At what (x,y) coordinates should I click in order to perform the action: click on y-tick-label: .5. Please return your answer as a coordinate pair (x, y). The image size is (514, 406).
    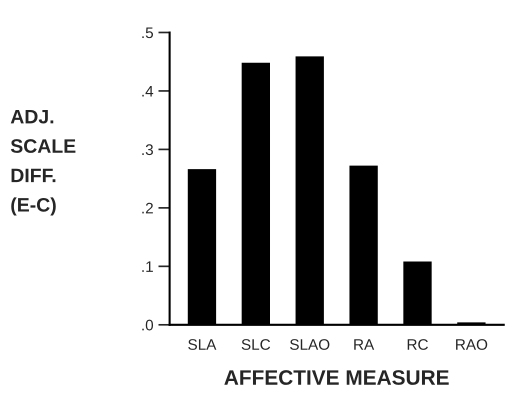
    Looking at the image, I should click on (148, 33).